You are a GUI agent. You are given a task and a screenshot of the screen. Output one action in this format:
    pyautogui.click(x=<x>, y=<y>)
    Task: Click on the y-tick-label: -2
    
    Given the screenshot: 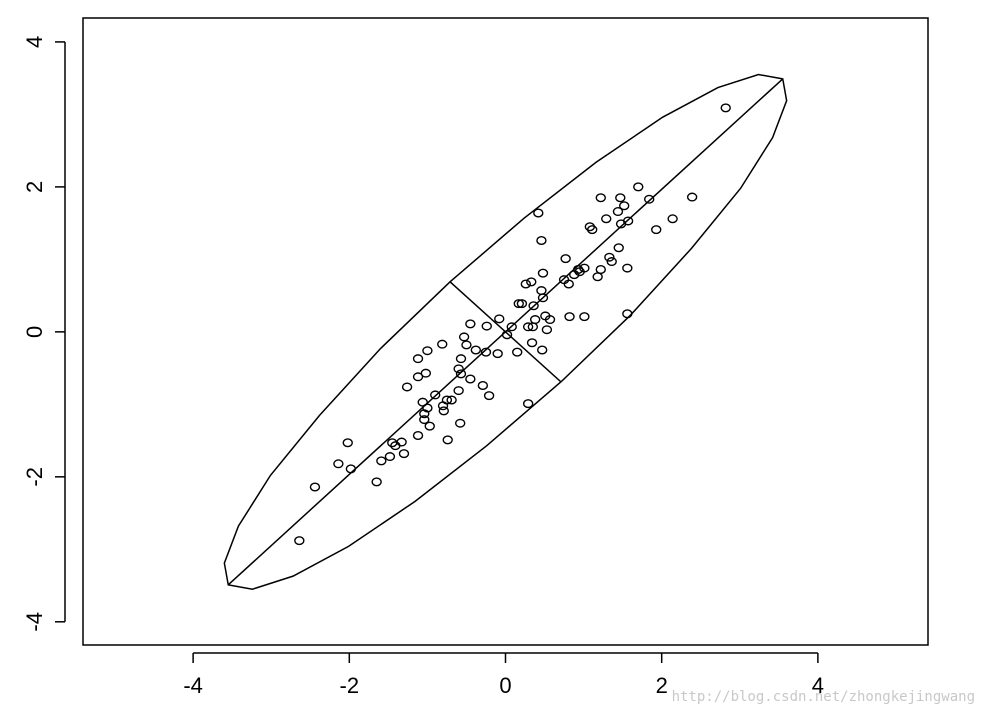 What is the action you would take?
    pyautogui.click(x=34, y=477)
    